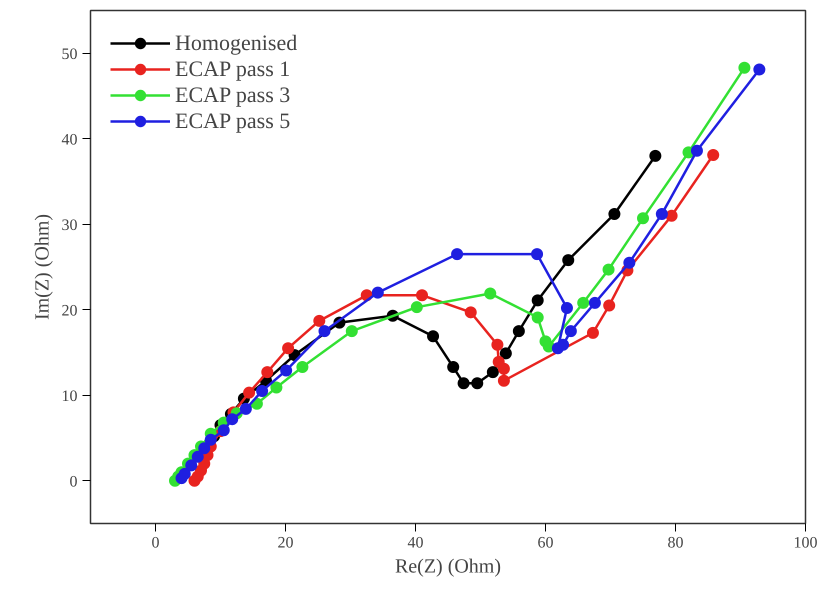 The width and height of the screenshot is (825, 603). What do you see at coordinates (74, 481) in the screenshot?
I see `y-tick-label: 0` at bounding box center [74, 481].